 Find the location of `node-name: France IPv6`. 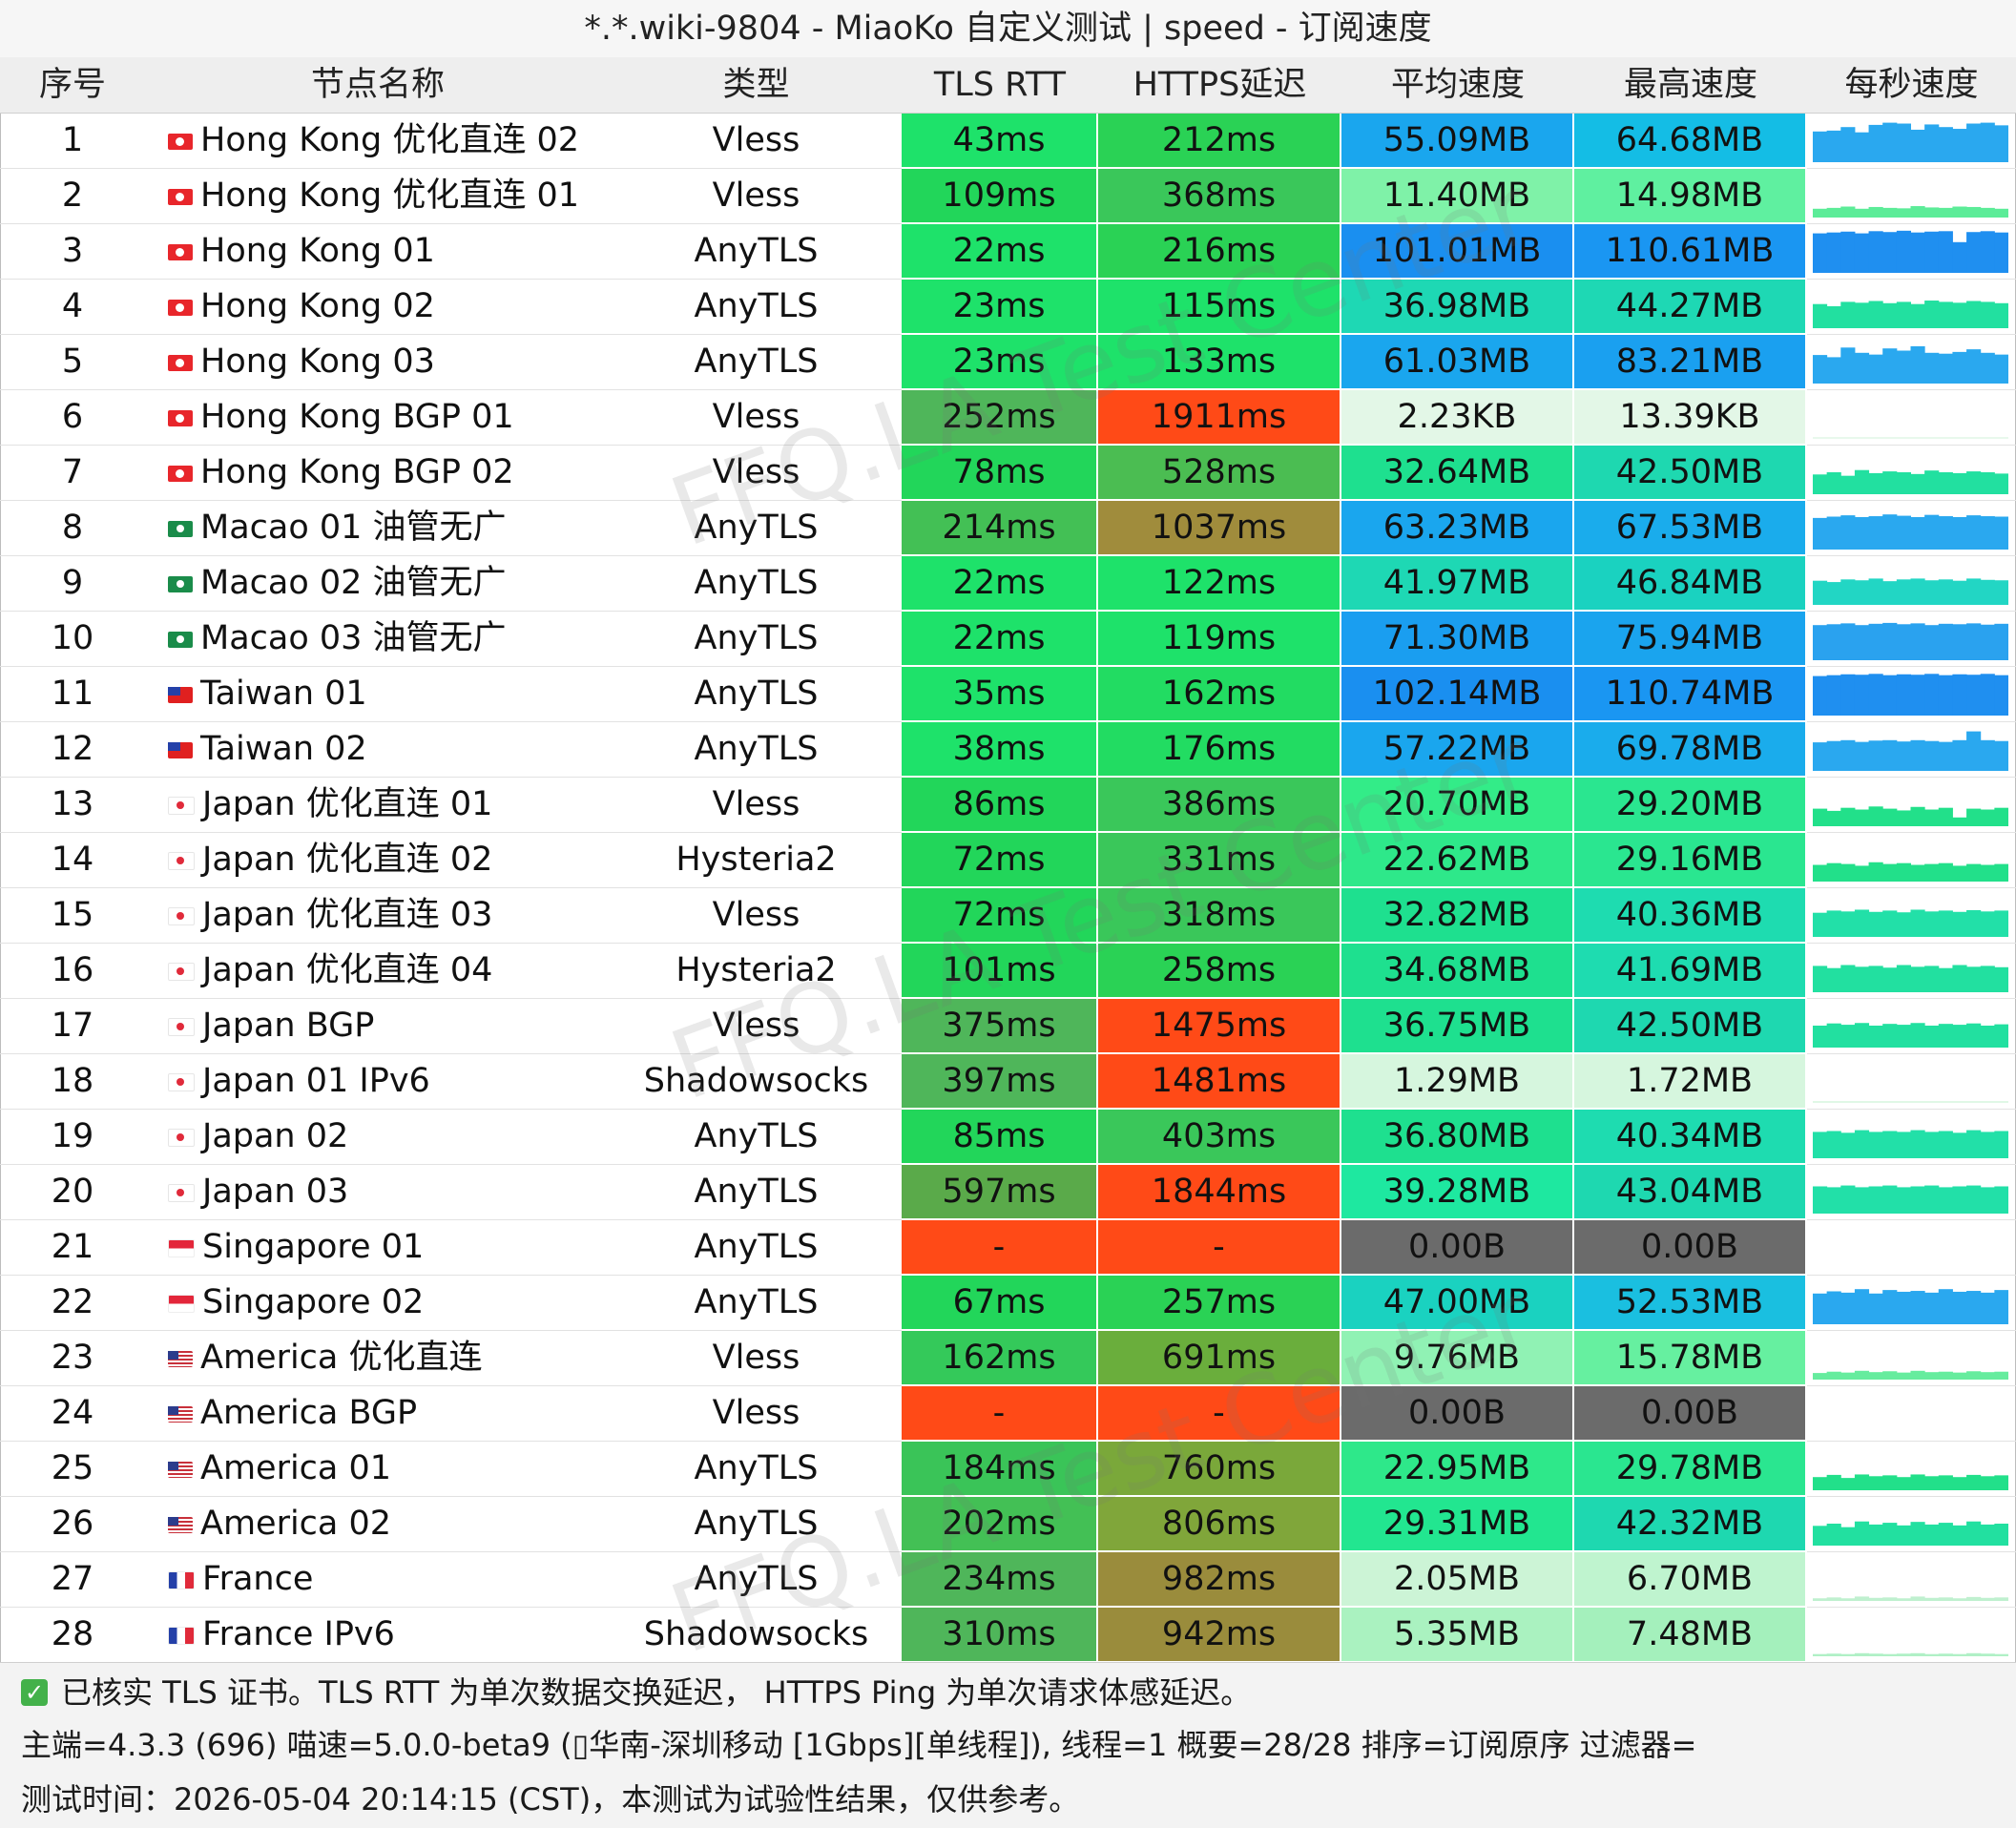

node-name: France IPv6 is located at coordinates (298, 1634).